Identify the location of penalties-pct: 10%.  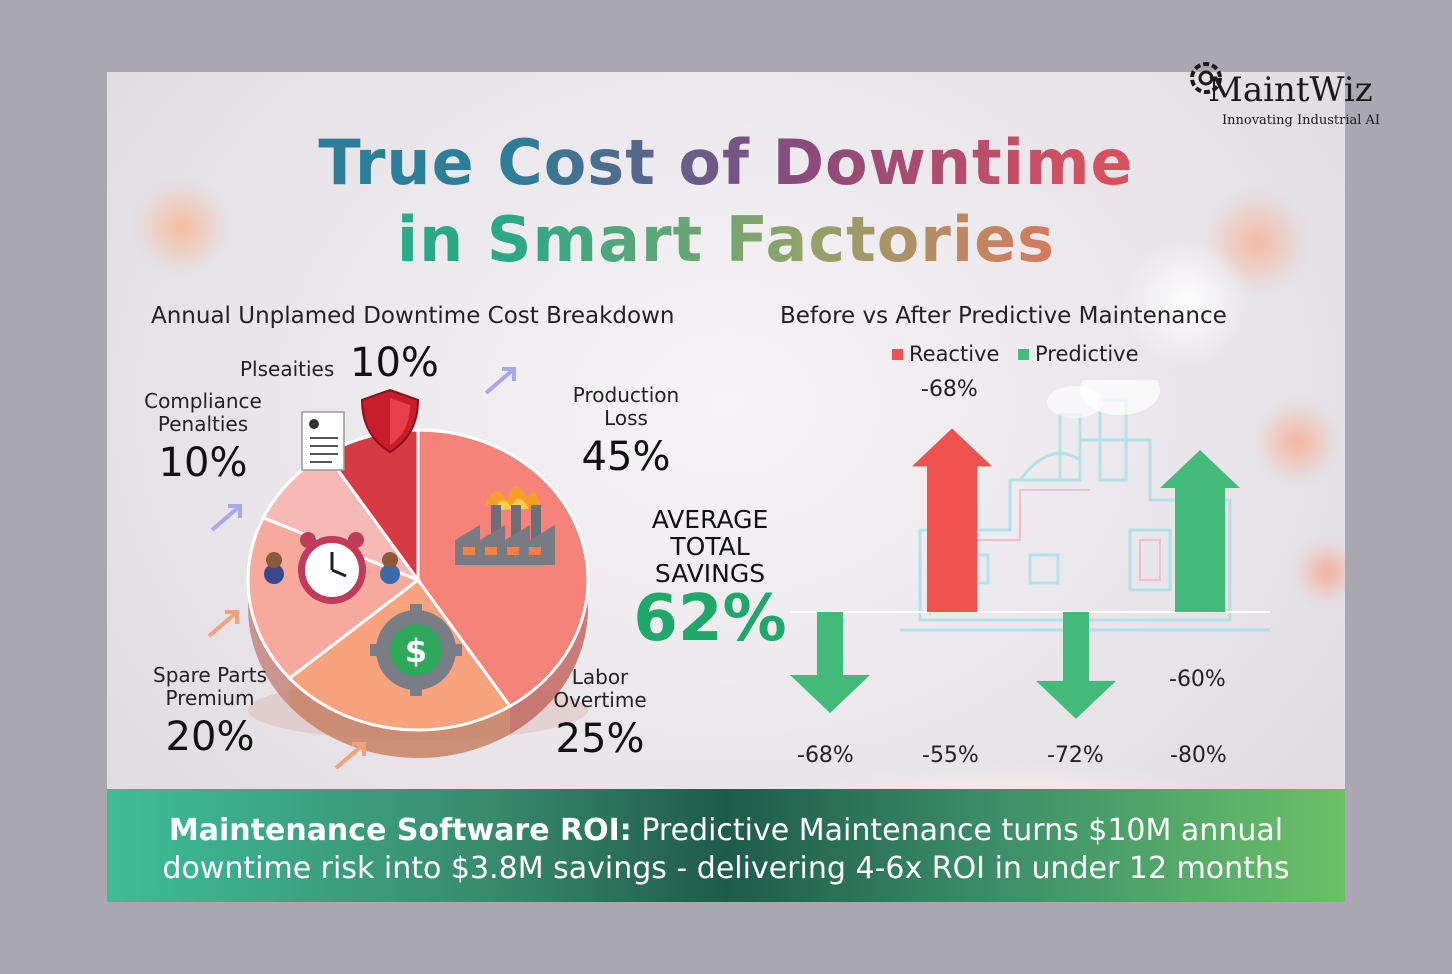
(394, 363).